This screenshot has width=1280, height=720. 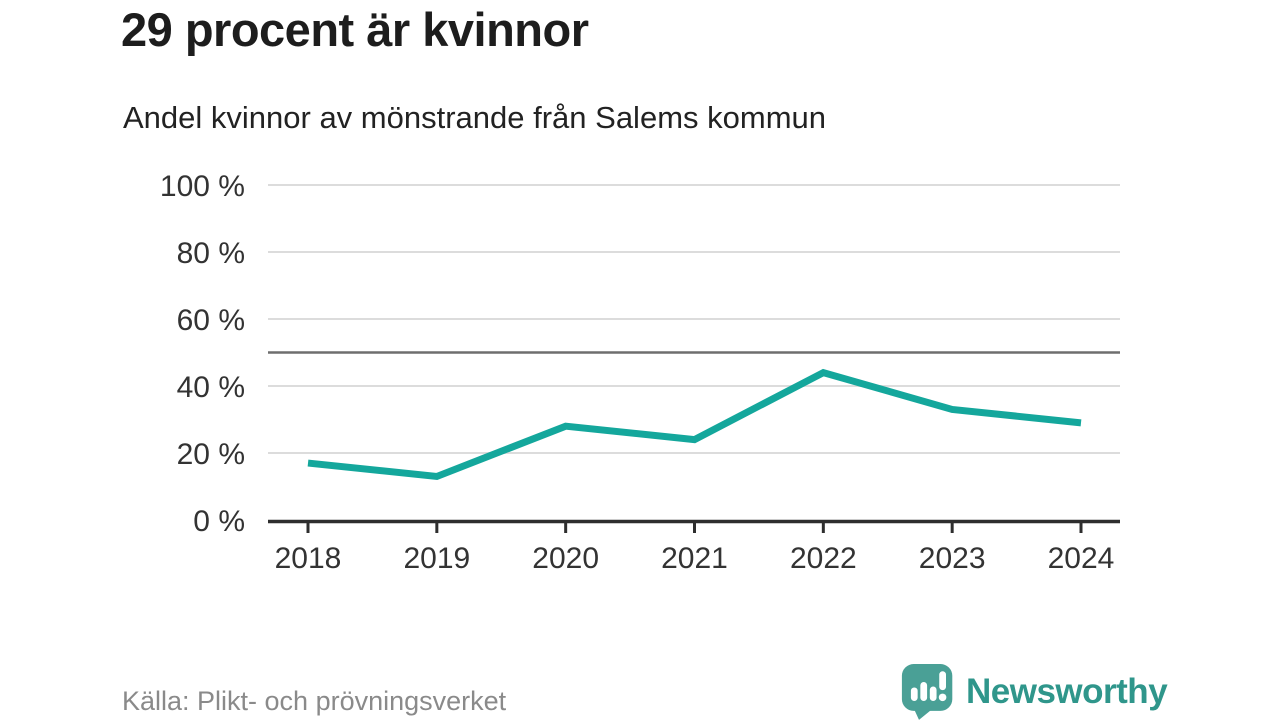 I want to click on y-axis-label: 0 %, so click(x=219, y=521).